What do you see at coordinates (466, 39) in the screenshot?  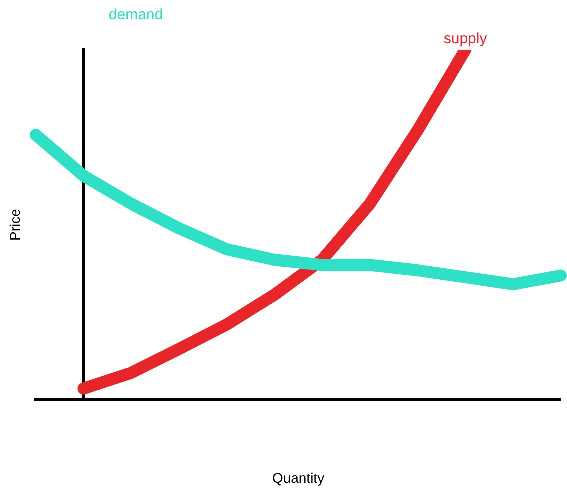 I see `series-label: supply` at bounding box center [466, 39].